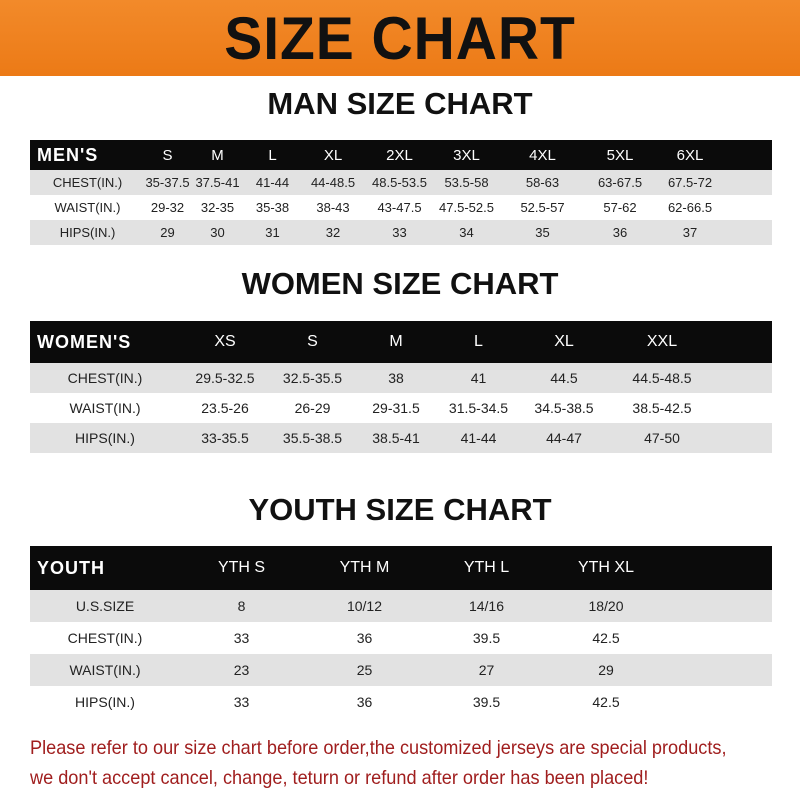 This screenshot has height=800, width=800. I want to click on size-header-cell: YTH M, so click(364, 567).